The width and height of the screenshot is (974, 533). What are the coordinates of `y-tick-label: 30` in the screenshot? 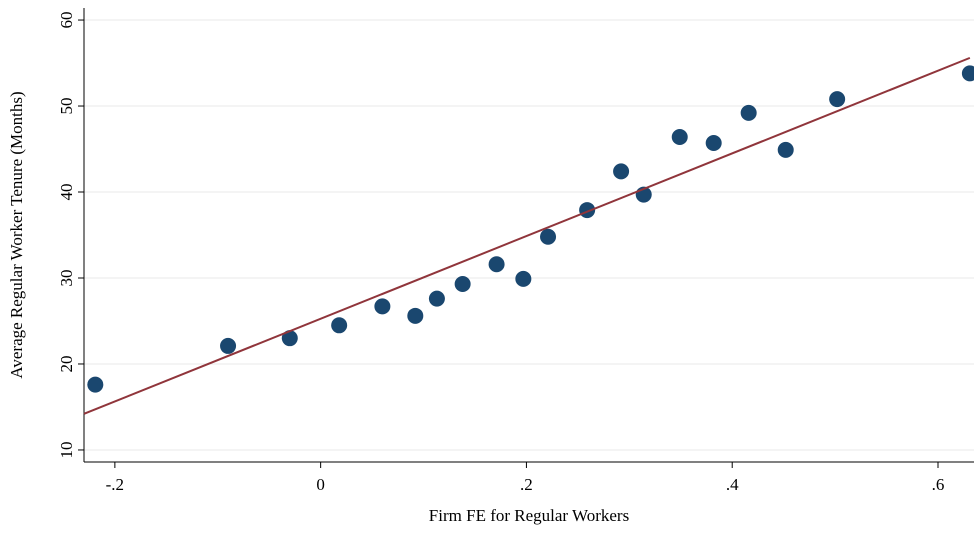 It's located at (66, 277).